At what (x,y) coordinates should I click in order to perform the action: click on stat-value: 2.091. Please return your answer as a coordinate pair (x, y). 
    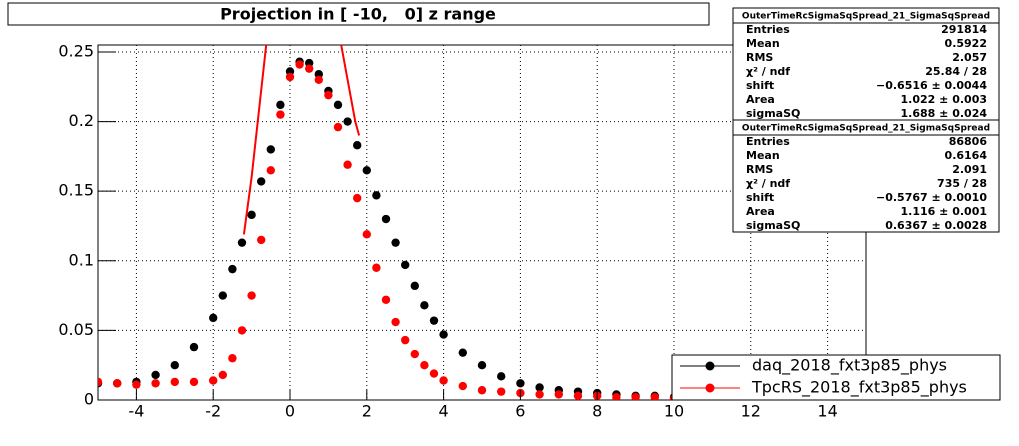
    Looking at the image, I should click on (969, 169).